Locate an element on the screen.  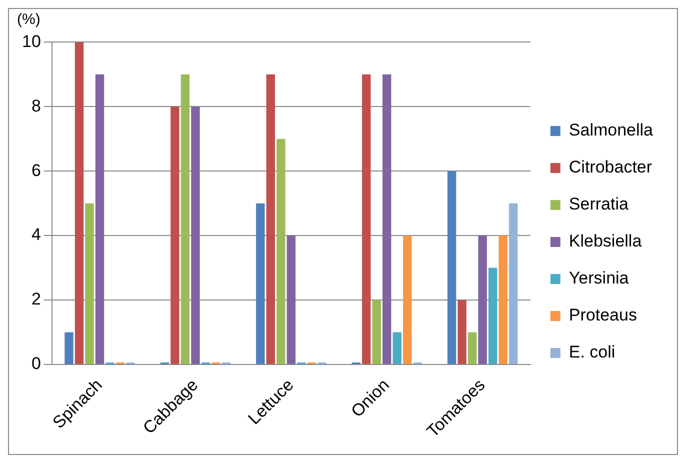
y-tick-label: 6 is located at coordinates (36, 170).